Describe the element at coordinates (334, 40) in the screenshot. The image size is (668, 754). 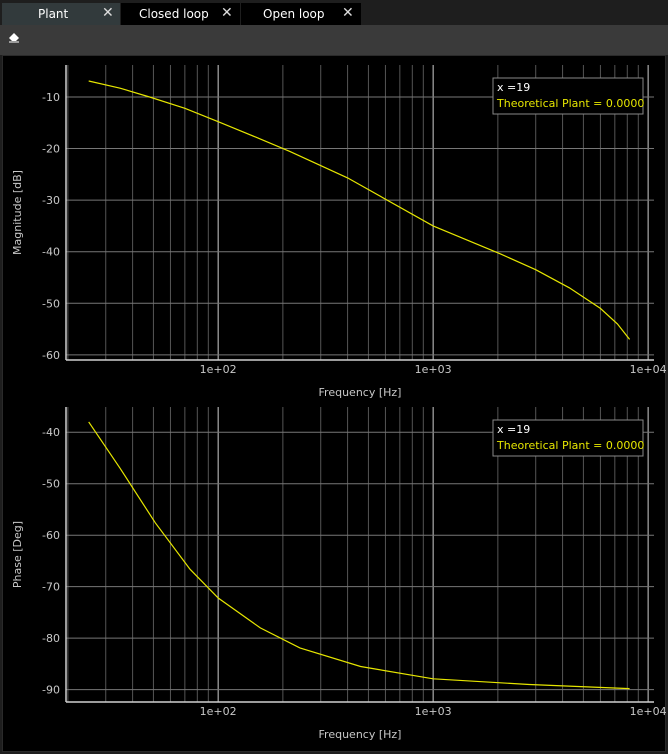
I see `toolbar` at that location.